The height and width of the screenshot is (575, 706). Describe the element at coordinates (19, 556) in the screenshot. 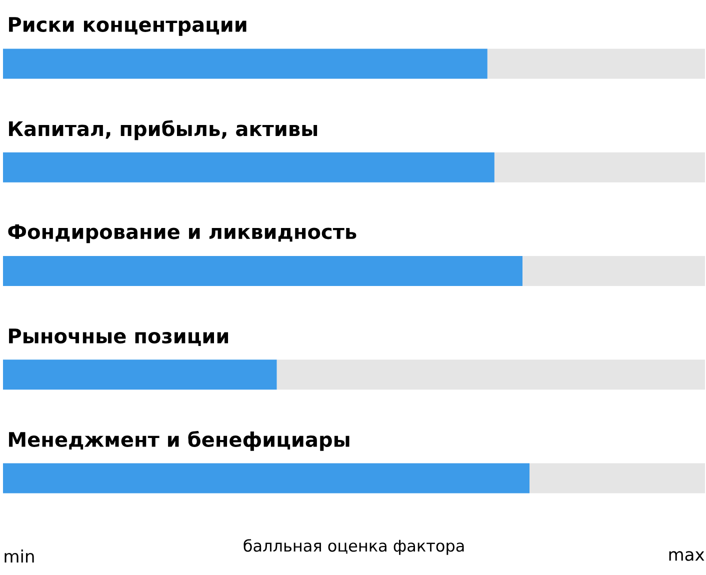

I see `text: min` at that location.